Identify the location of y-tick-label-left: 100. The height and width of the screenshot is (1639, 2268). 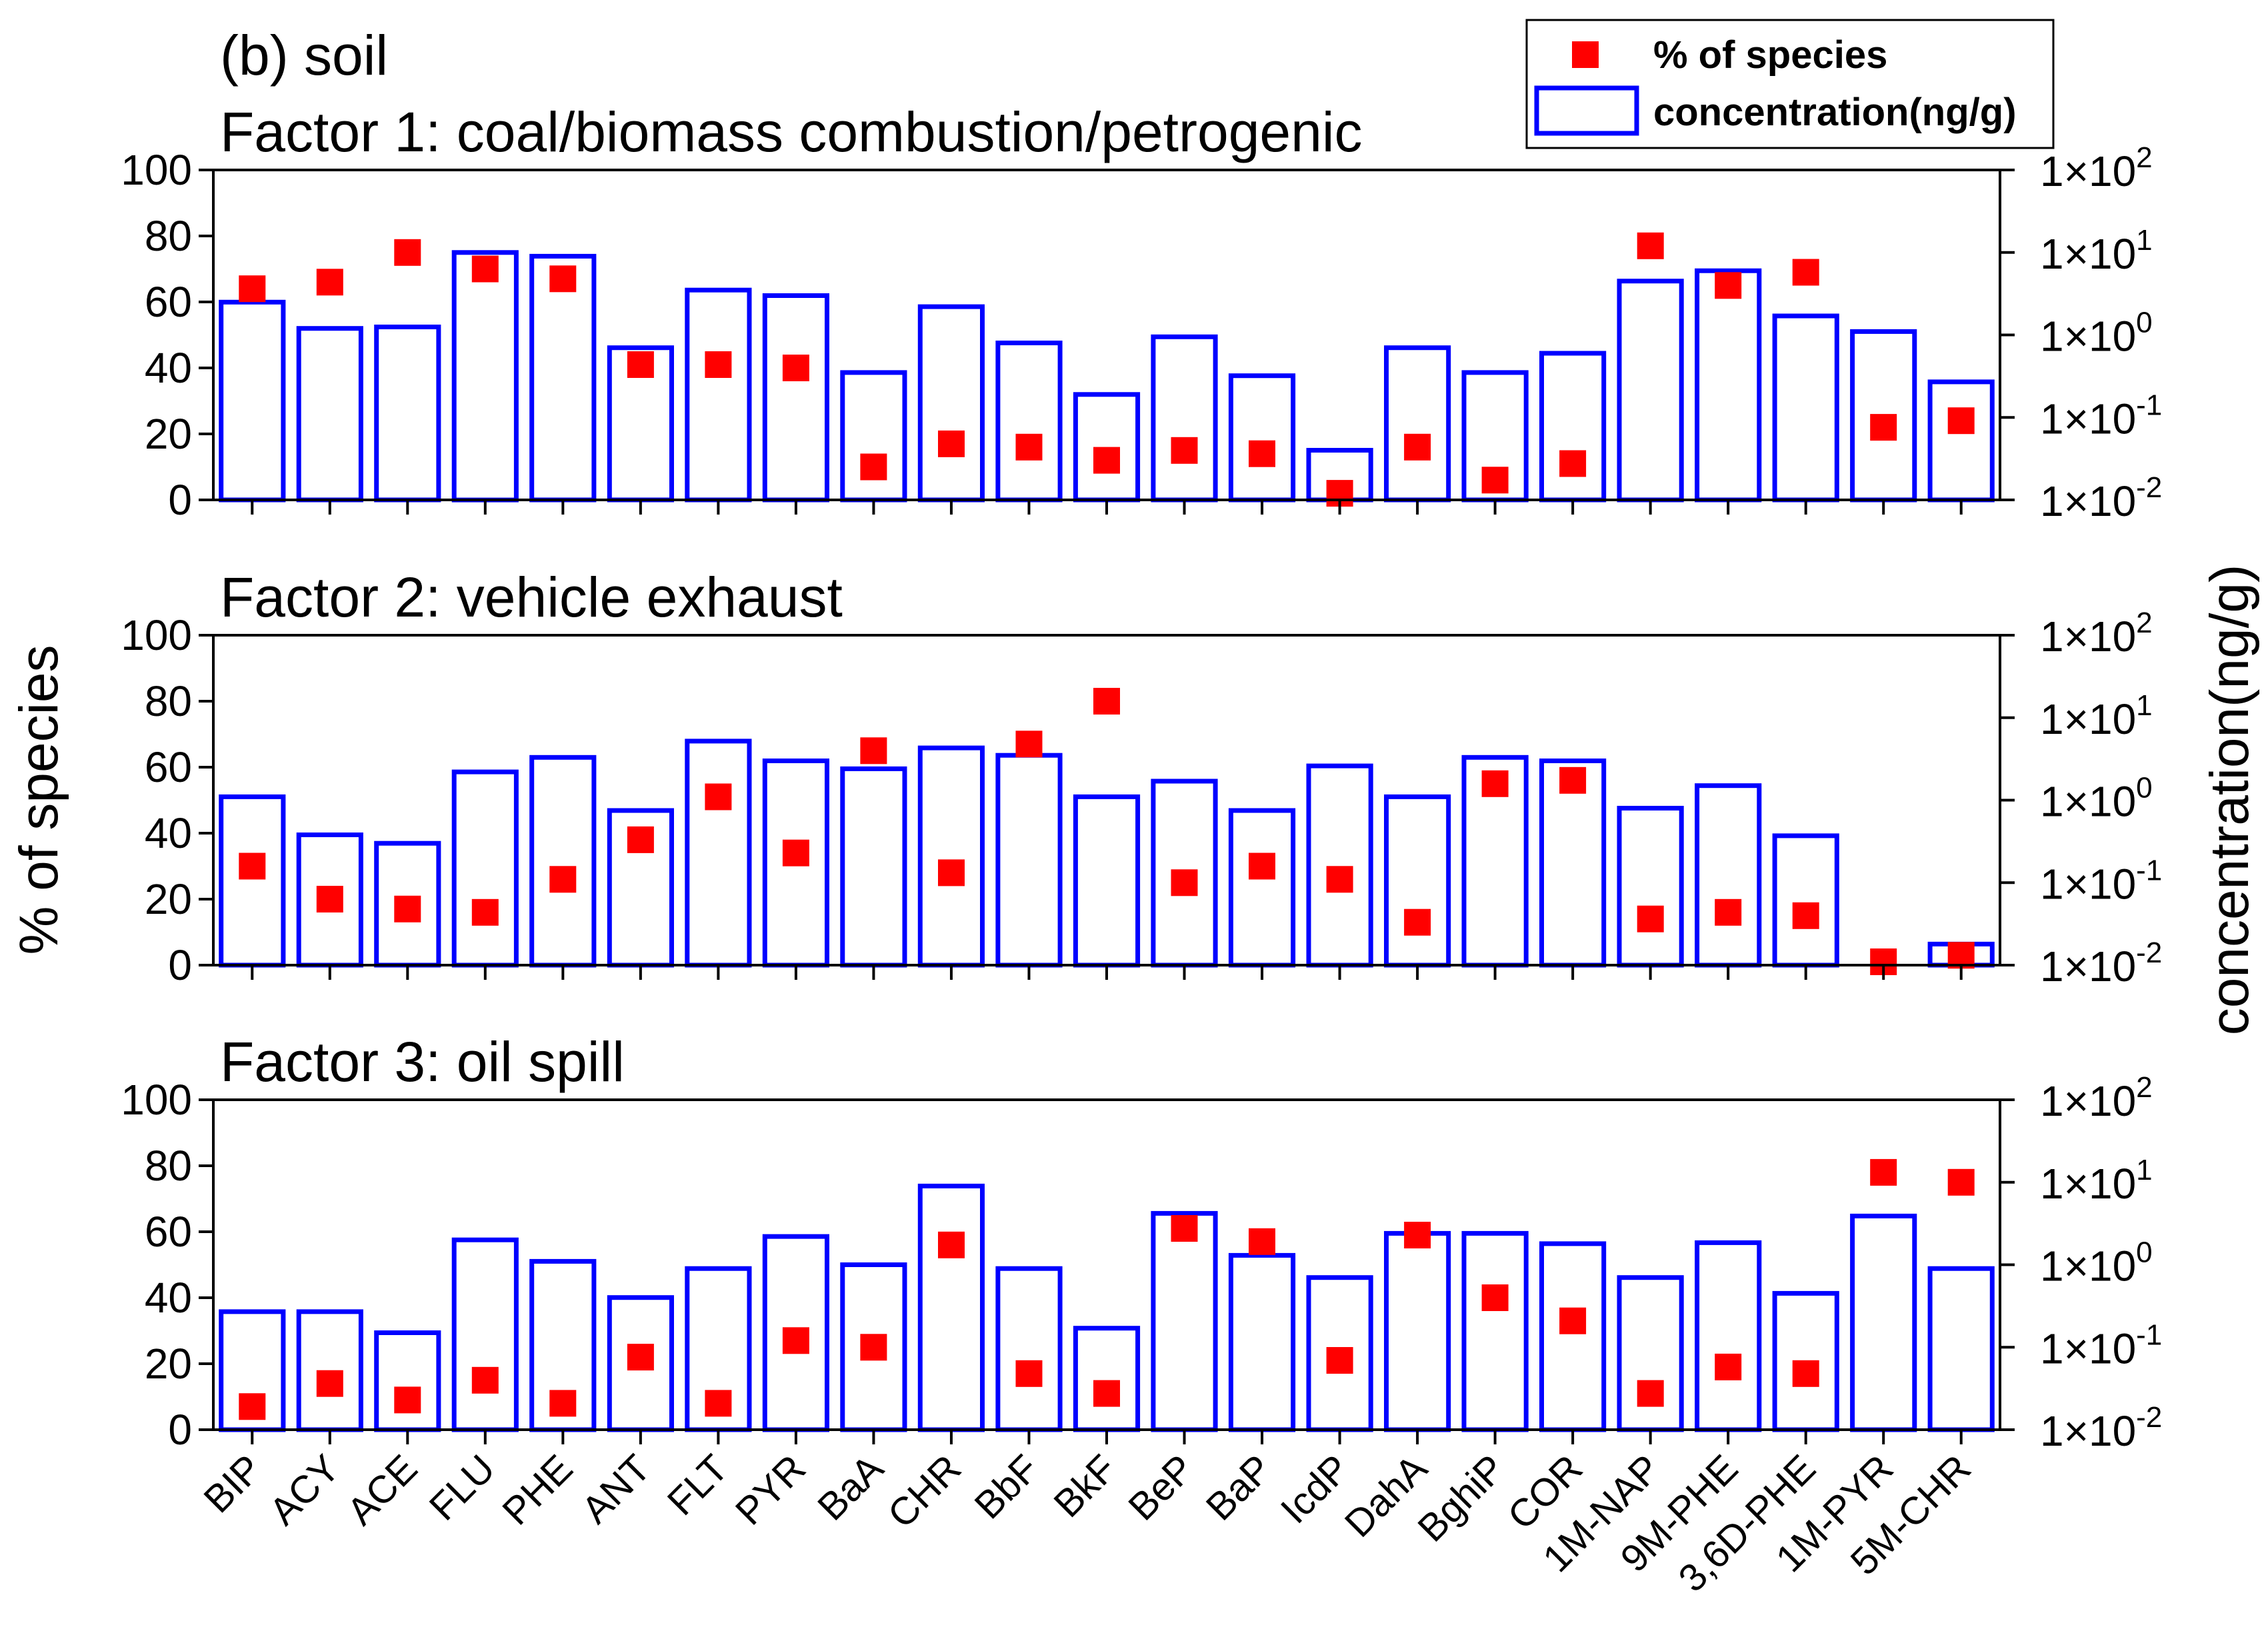
(156, 635).